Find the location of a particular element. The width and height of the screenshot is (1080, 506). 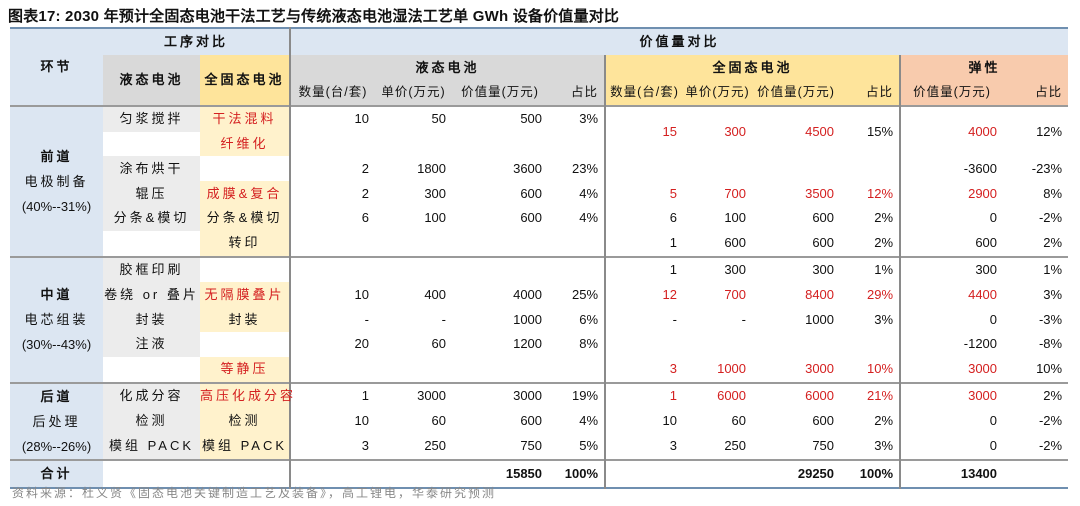

liquid-process: 检测 is located at coordinates (151, 421).